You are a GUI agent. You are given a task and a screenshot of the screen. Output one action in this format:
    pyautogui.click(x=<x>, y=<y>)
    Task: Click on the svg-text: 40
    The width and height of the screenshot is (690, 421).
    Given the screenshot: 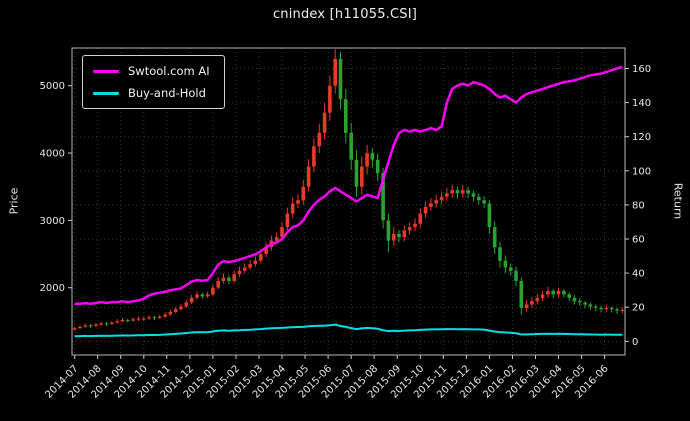 What is the action you would take?
    pyautogui.click(x=638, y=274)
    